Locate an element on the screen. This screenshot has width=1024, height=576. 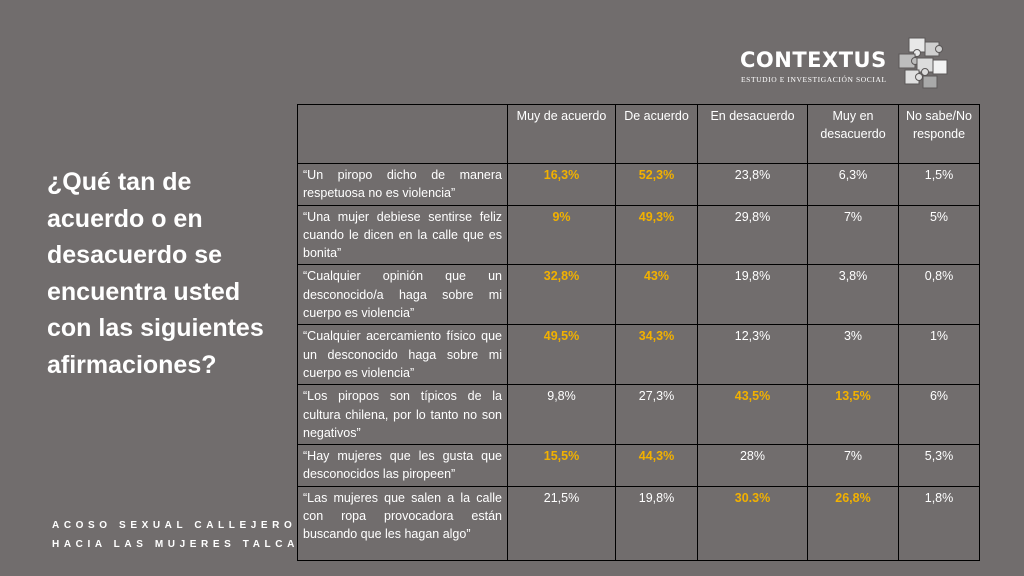
value-cell: 5,3% is located at coordinates (939, 465).